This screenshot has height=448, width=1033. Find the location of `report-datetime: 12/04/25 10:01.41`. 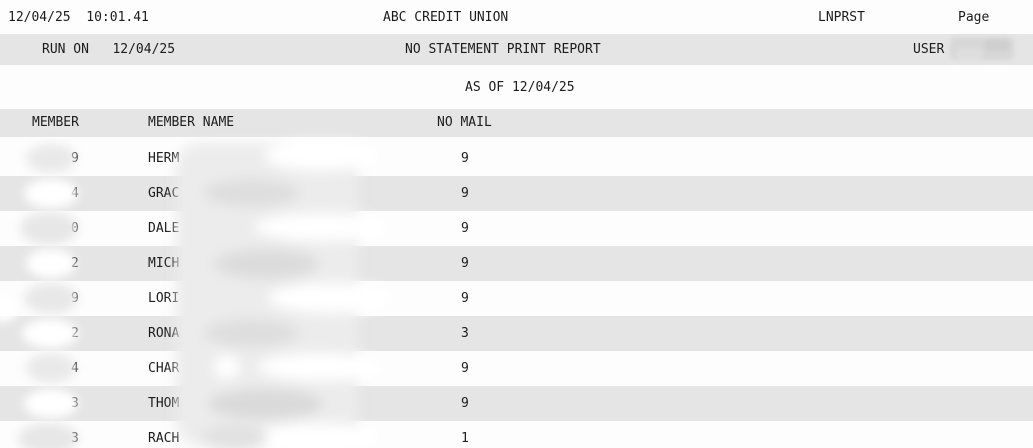

report-datetime: 12/04/25 10:01.41 is located at coordinates (78, 17).